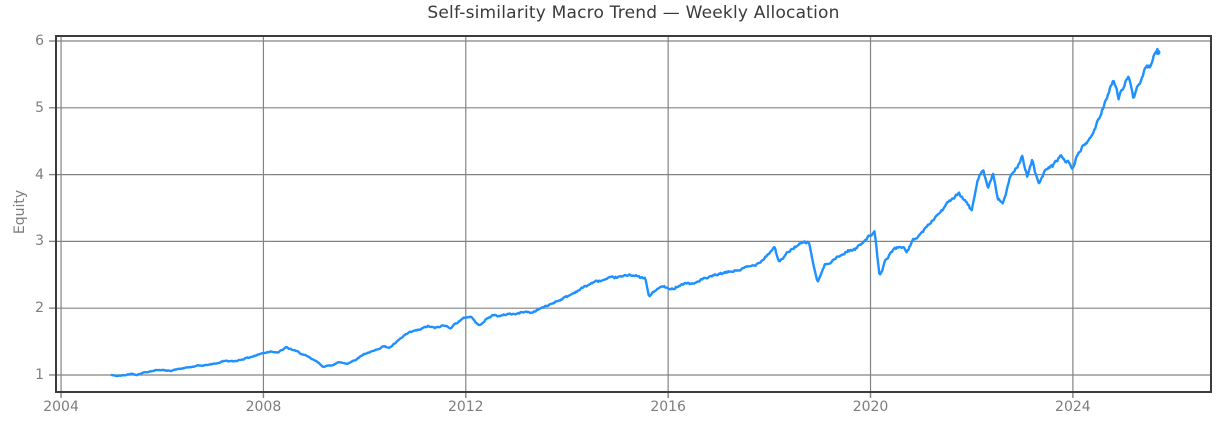 This screenshot has height=430, width=1220. Describe the element at coordinates (39, 374) in the screenshot. I see `y-tick-label: 1` at that location.